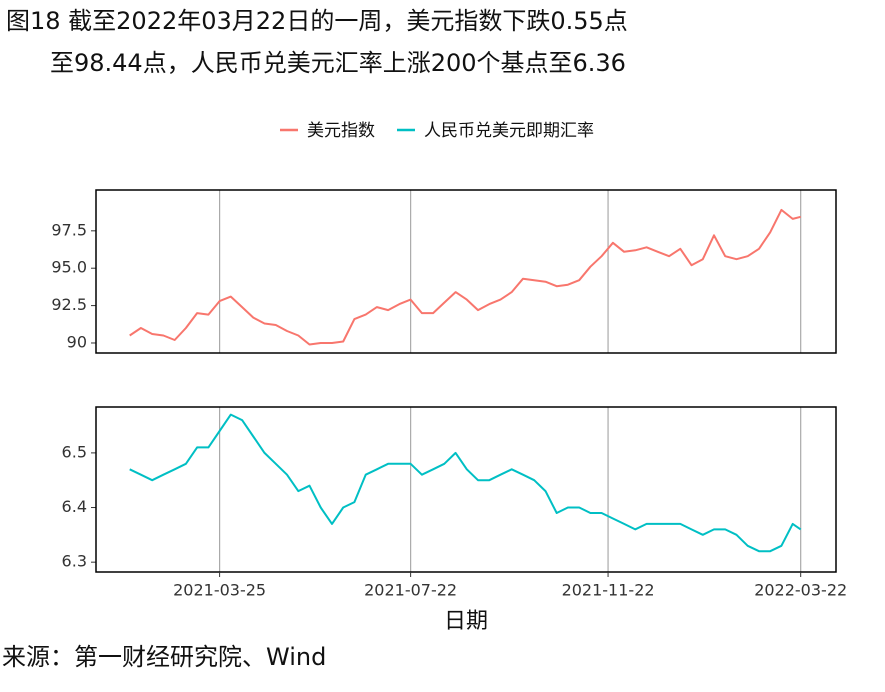 This screenshot has width=885, height=692. I want to click on x-axis-label: 日期, so click(466, 621).